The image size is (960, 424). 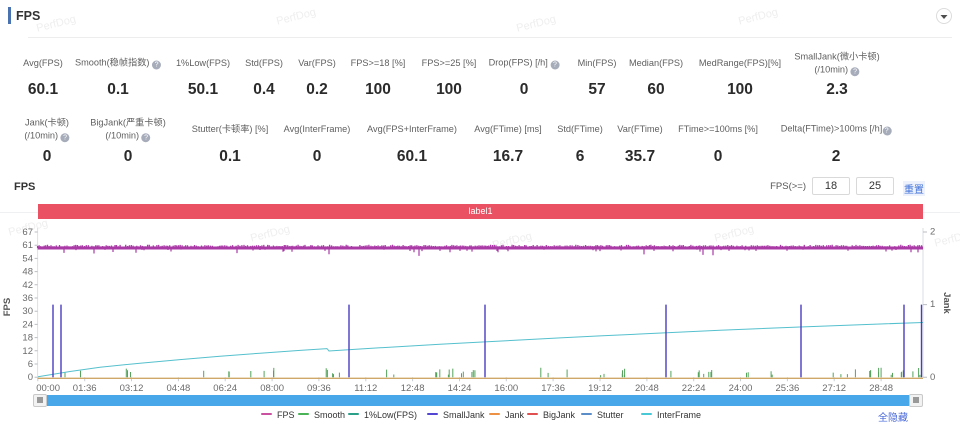 I want to click on svg-text: 01:36, so click(x=85, y=388).